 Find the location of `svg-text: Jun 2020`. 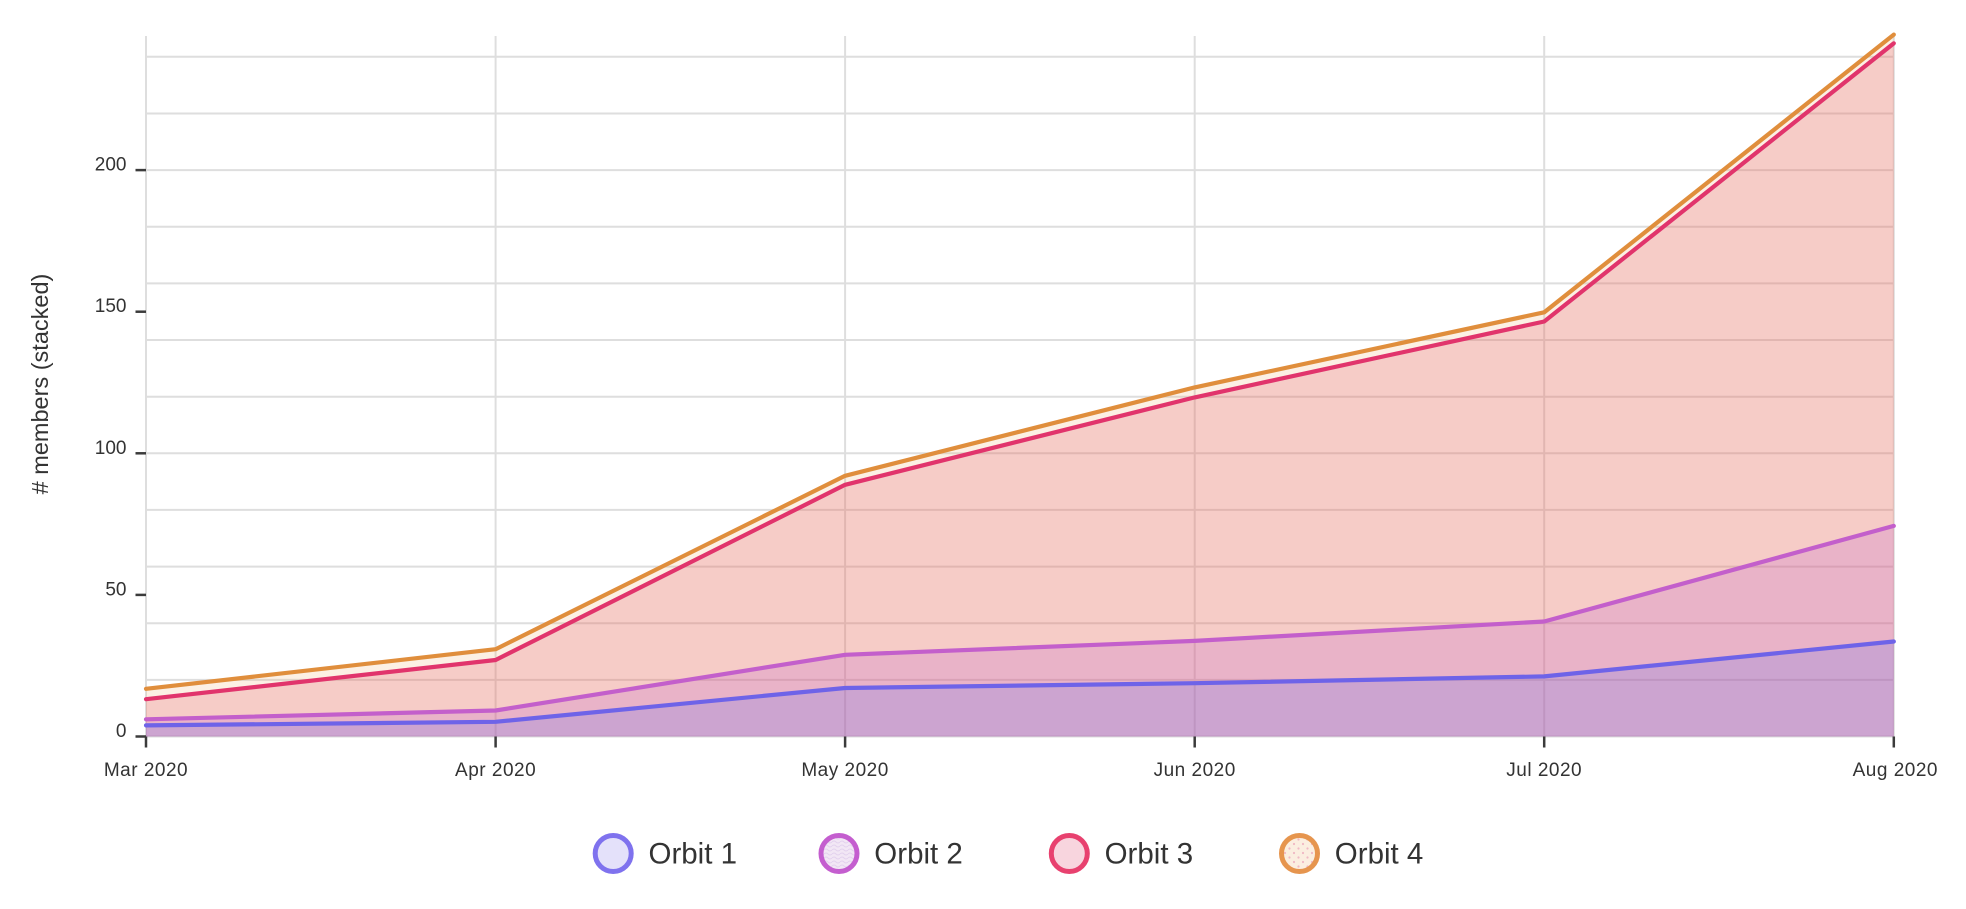

svg-text: Jun 2020 is located at coordinates (1195, 770).